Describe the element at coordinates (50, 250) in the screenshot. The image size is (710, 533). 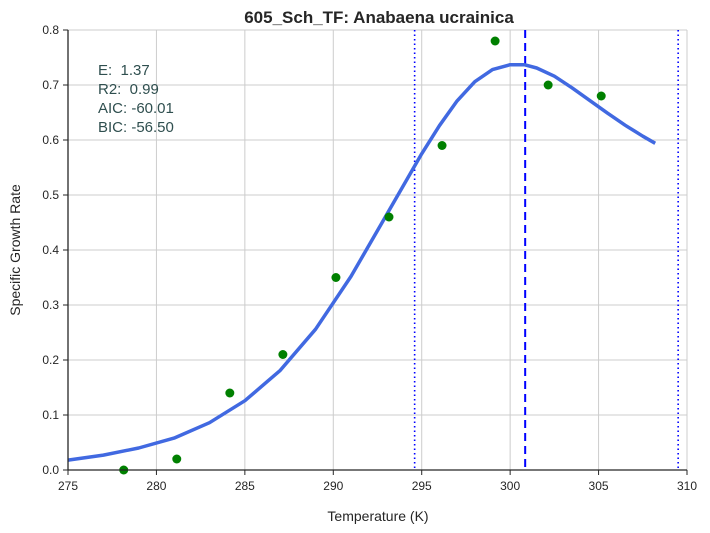
I see `y-tick-label: 0.4` at that location.